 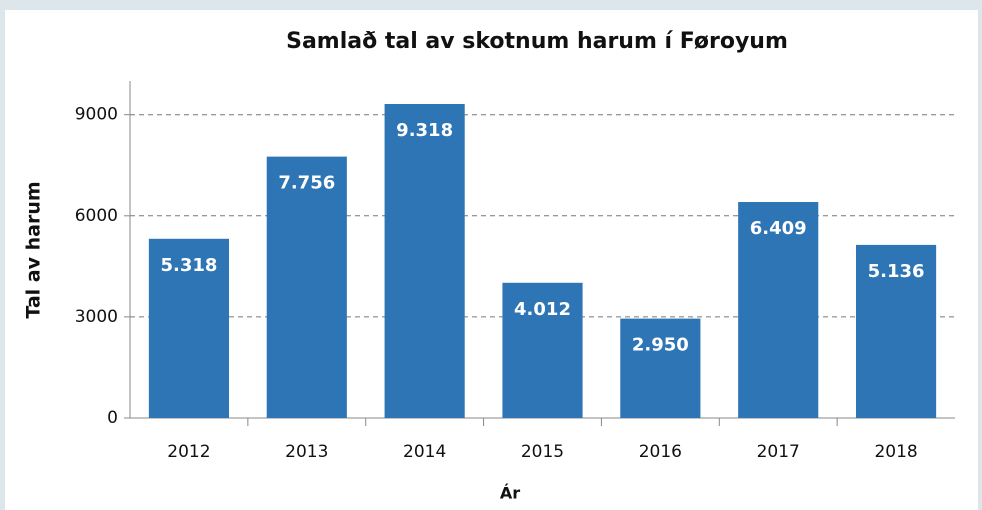 What do you see at coordinates (34, 249) in the screenshot?
I see `y-axis-label: Tal av harum` at bounding box center [34, 249].